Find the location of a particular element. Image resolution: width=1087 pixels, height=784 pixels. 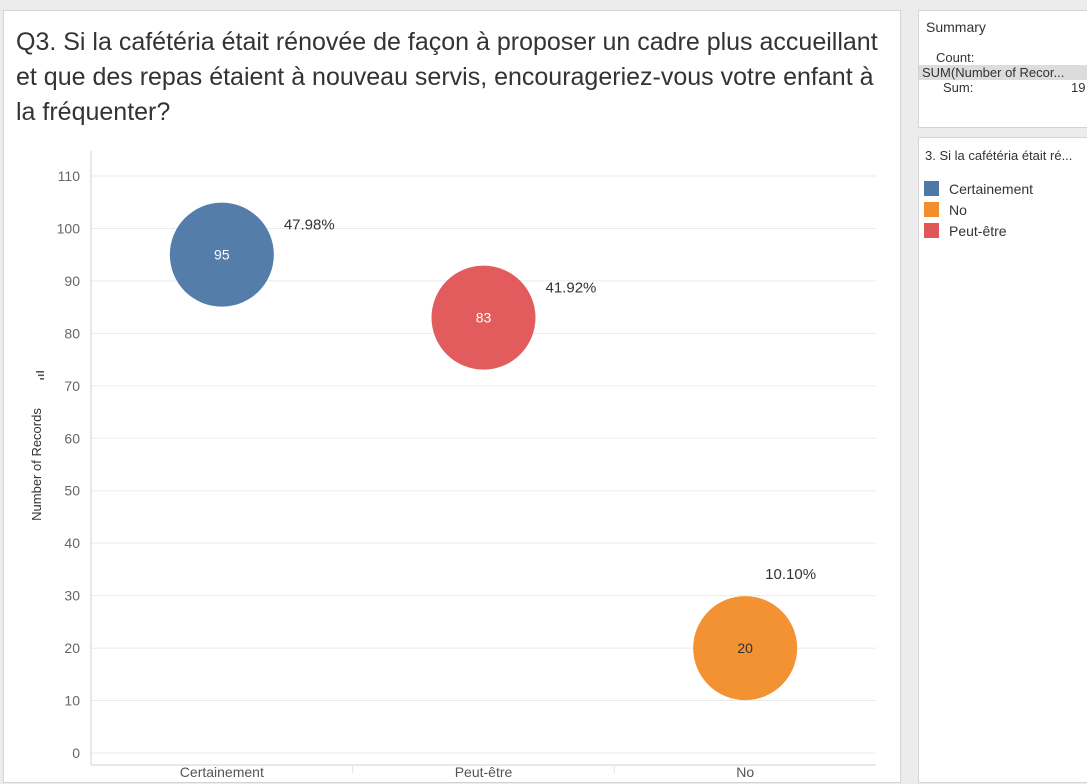

bubble-percent-label: 10.10% is located at coordinates (790, 574).